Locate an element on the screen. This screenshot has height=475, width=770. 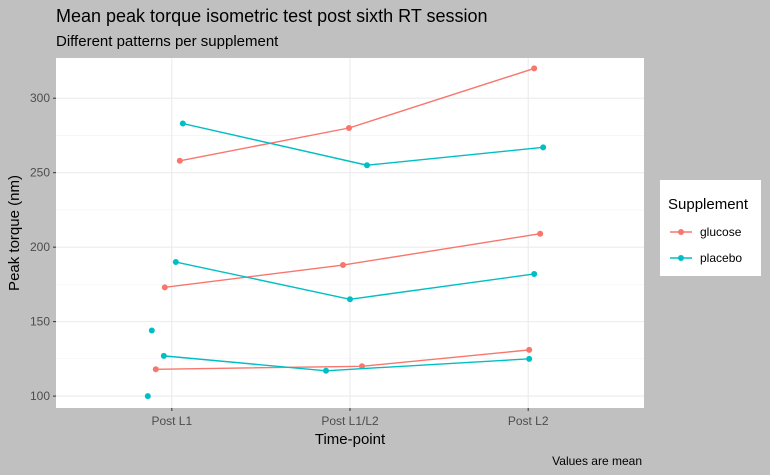
legend-box is located at coordinates (710, 228).